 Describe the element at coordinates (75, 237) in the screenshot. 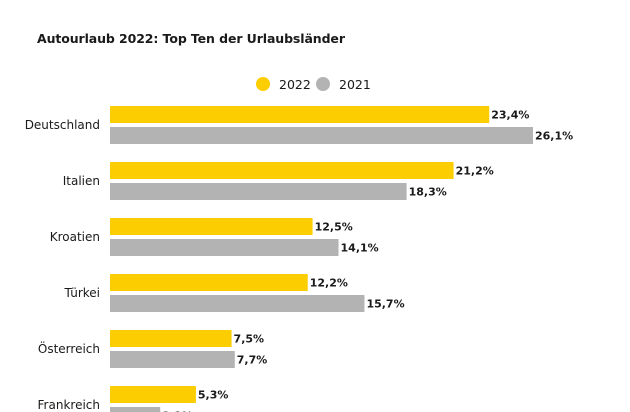

I see `category-label-kroatien: Kroatien` at that location.